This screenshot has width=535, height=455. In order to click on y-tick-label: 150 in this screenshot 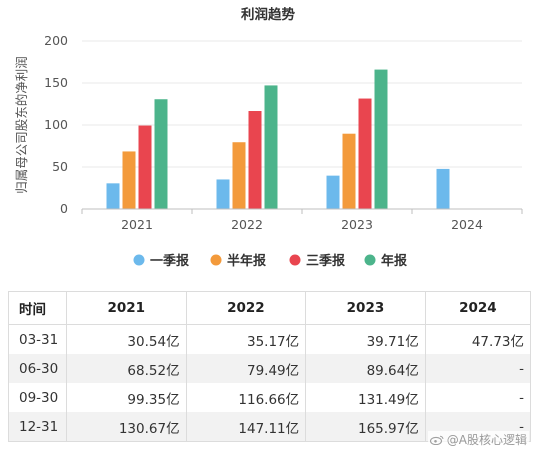, I will do `click(56, 82)`.